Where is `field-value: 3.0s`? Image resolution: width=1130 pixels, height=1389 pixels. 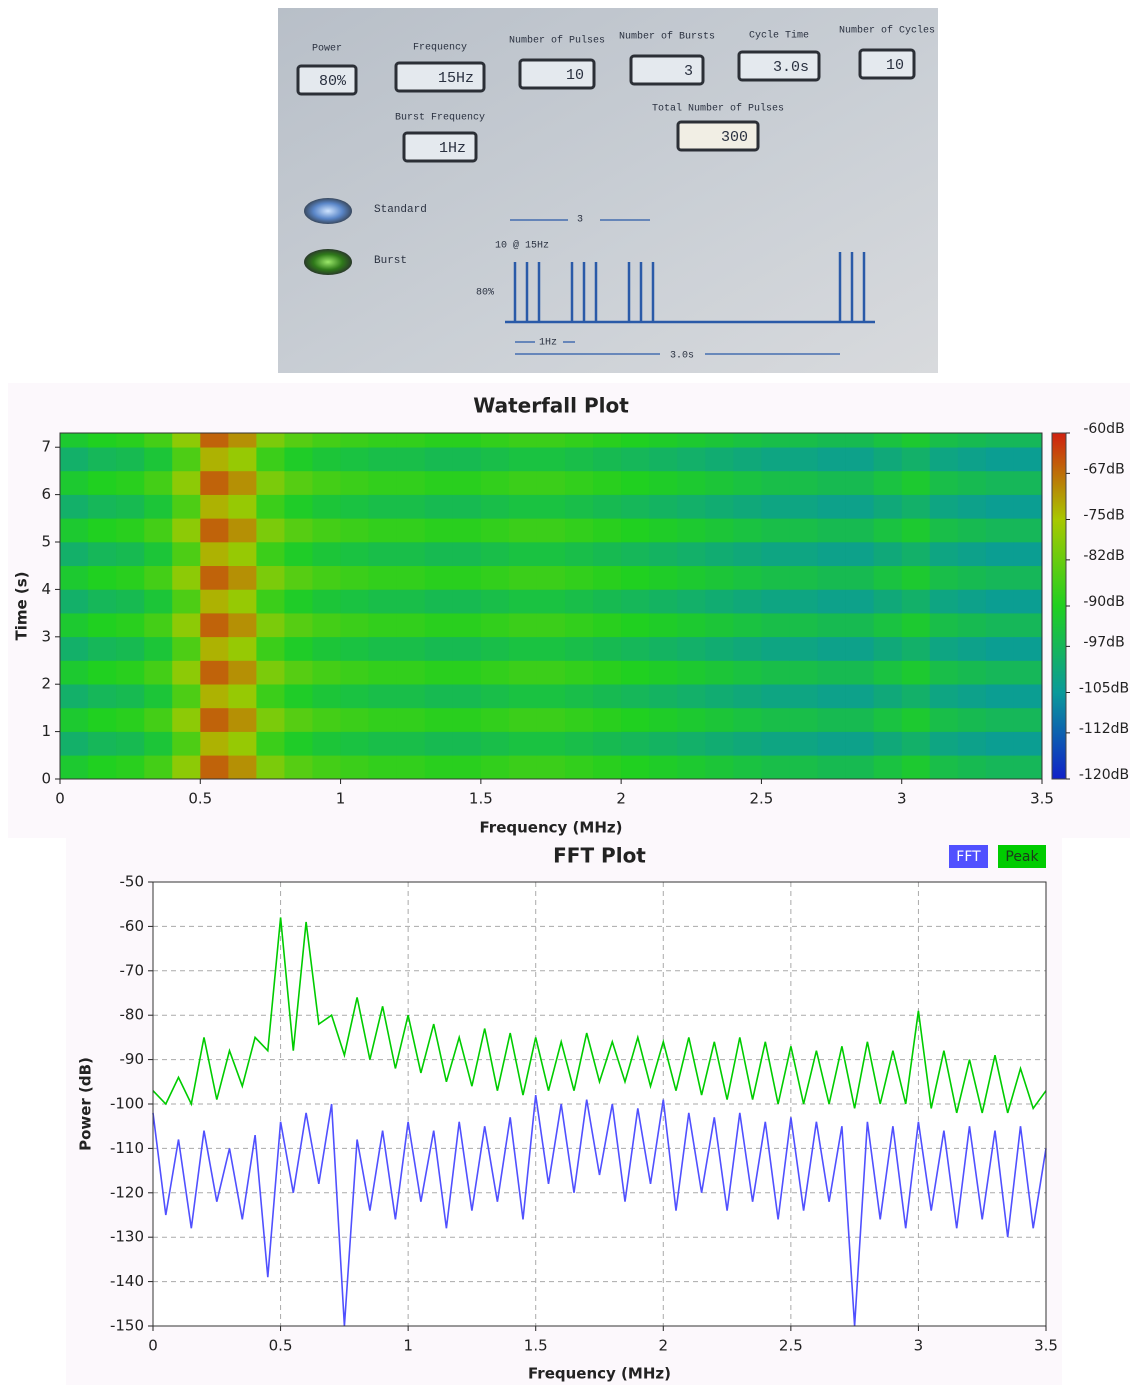
field-value: 3.0s is located at coordinates (791, 67).